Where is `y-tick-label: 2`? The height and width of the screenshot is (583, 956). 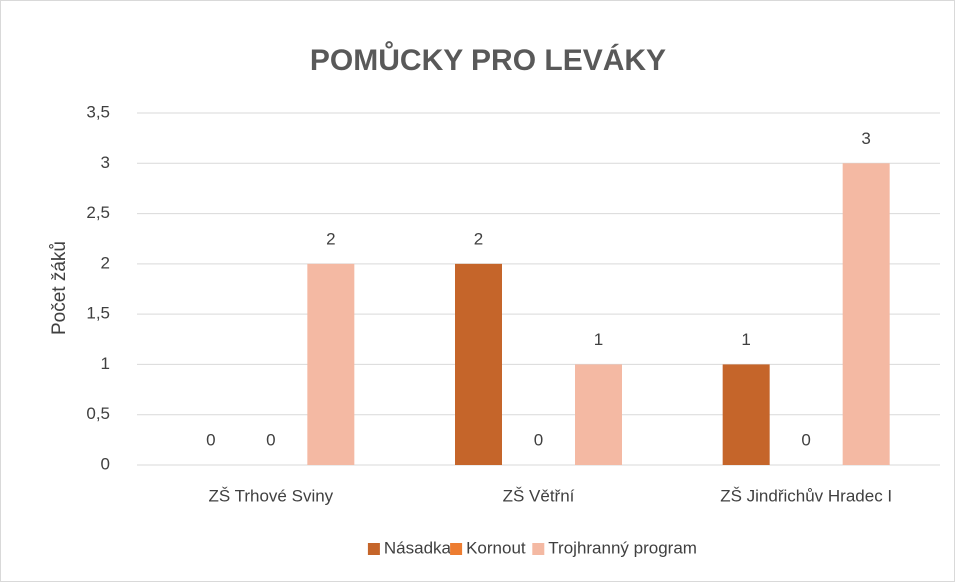 y-tick-label: 2 is located at coordinates (105, 262).